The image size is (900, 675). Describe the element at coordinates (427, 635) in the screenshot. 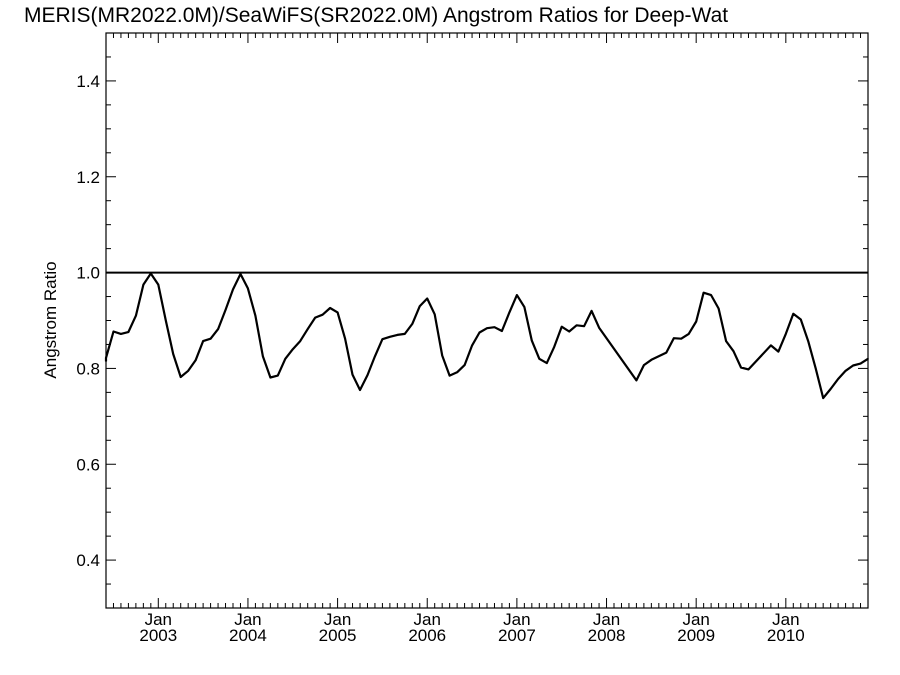

I see `x-tick-label-year: 2006` at that location.